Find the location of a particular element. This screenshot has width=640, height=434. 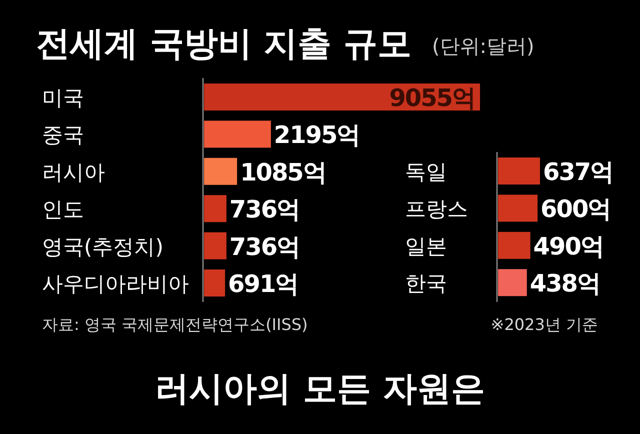

y-tick-label: 한국 is located at coordinates (426, 284).